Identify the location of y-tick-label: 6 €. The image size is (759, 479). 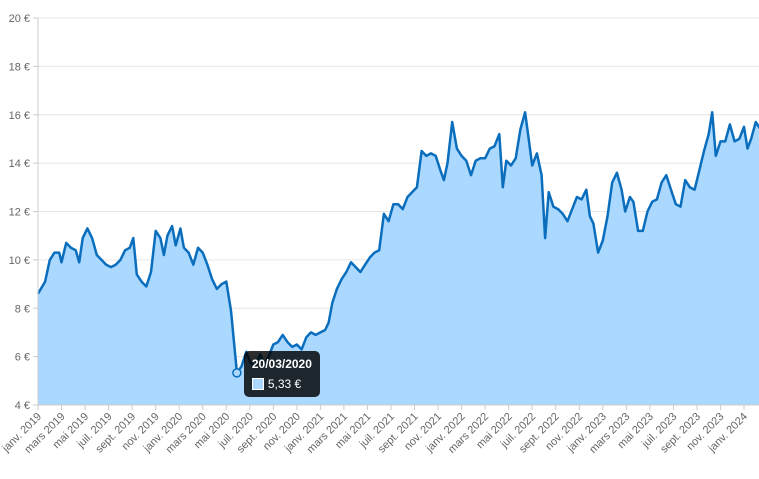
(22, 358).